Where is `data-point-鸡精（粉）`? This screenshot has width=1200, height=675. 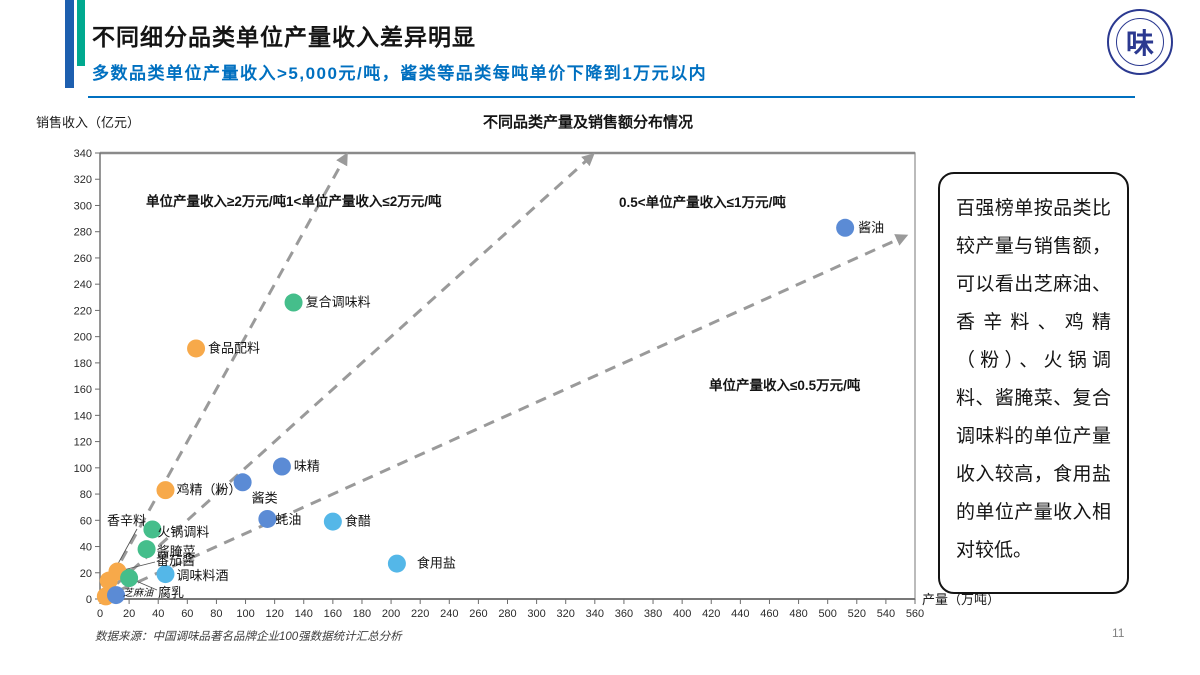 data-point-鸡精（粉） is located at coordinates (165, 490).